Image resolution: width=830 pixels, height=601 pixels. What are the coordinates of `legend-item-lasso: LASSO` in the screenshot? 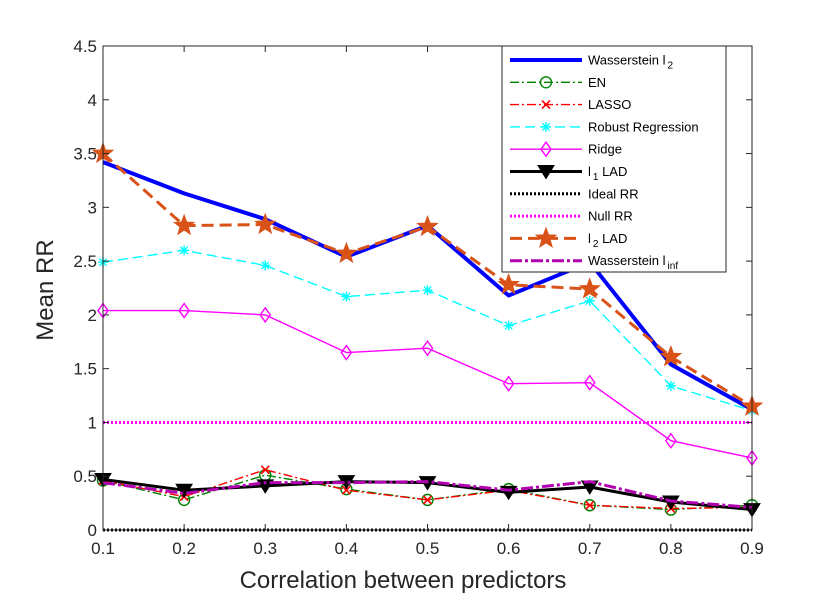 It's located at (570, 104).